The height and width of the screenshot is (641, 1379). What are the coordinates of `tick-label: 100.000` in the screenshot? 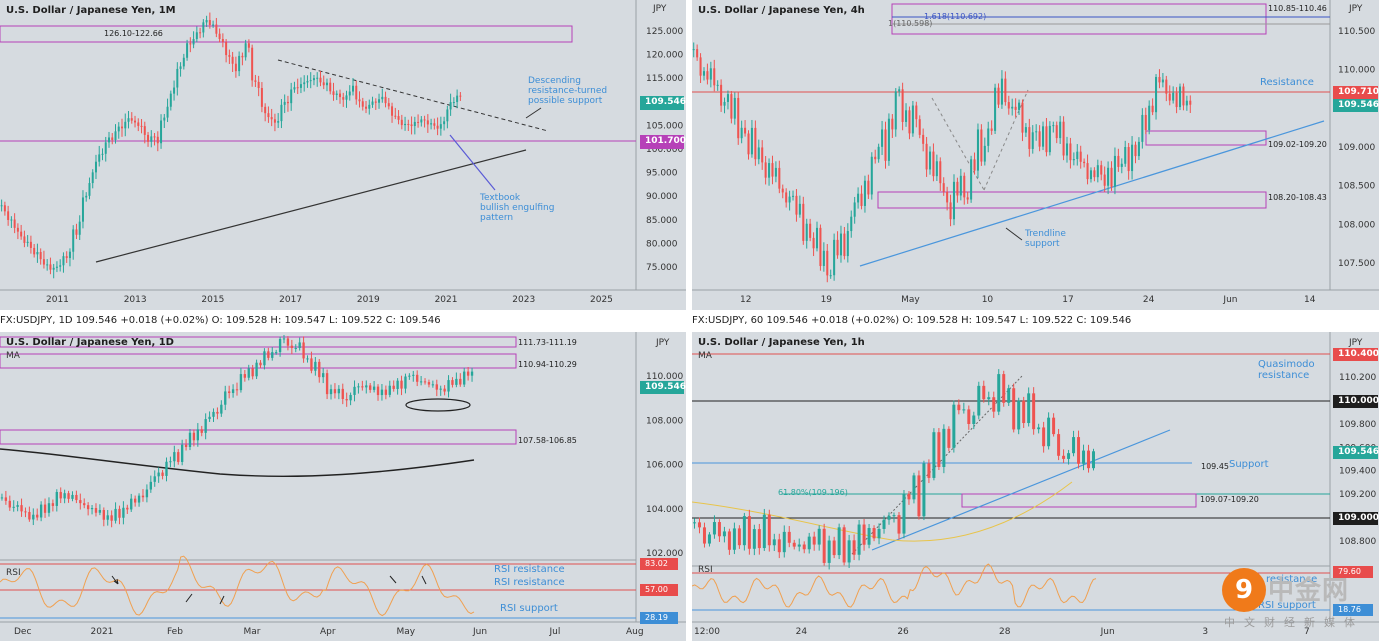 It's located at (664, 150).